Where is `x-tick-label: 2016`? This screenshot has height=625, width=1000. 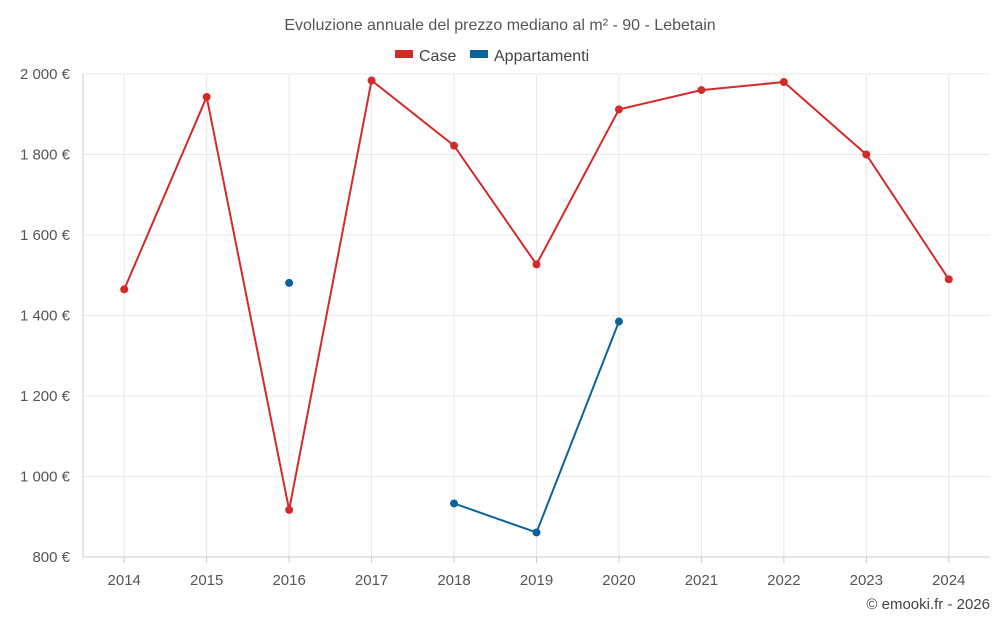
x-tick-label: 2016 is located at coordinates (288, 580).